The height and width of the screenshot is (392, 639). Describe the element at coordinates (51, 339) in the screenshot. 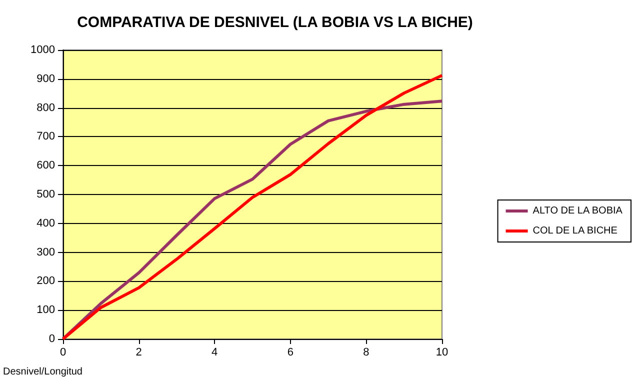

I see `y-tick-label: 0` at that location.